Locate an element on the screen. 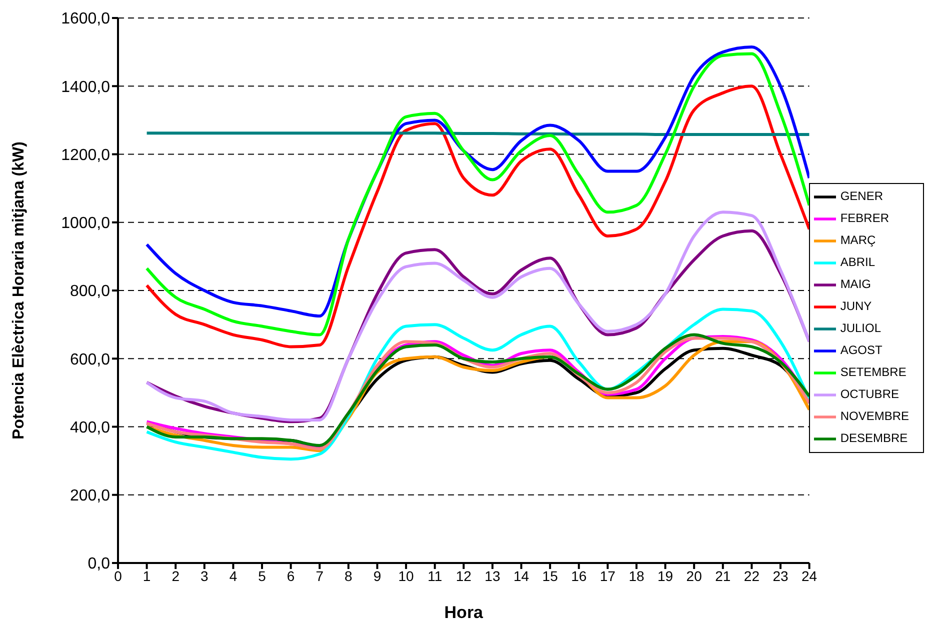 The width and height of the screenshot is (934, 629). x-tick-label: 6 is located at coordinates (290, 576).